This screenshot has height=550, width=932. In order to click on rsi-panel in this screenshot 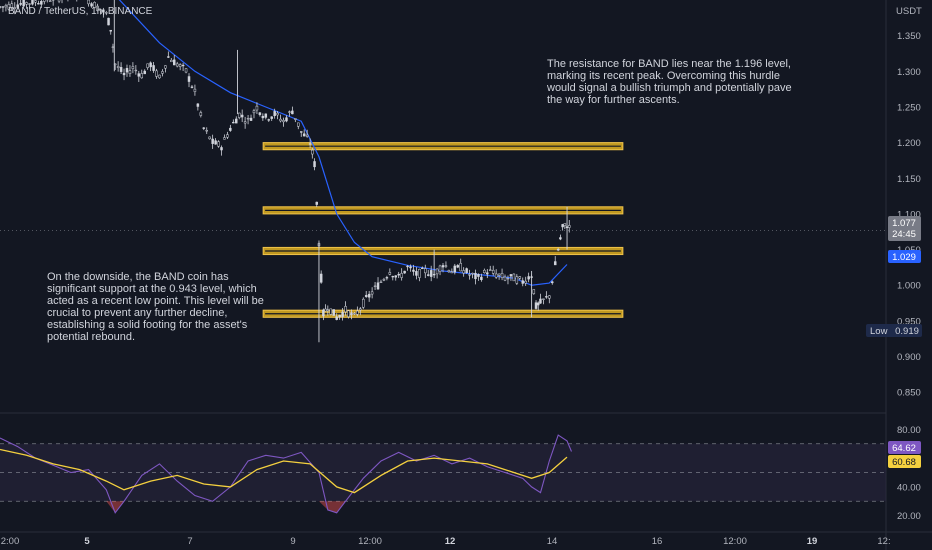, I will do `click(443, 474)`.